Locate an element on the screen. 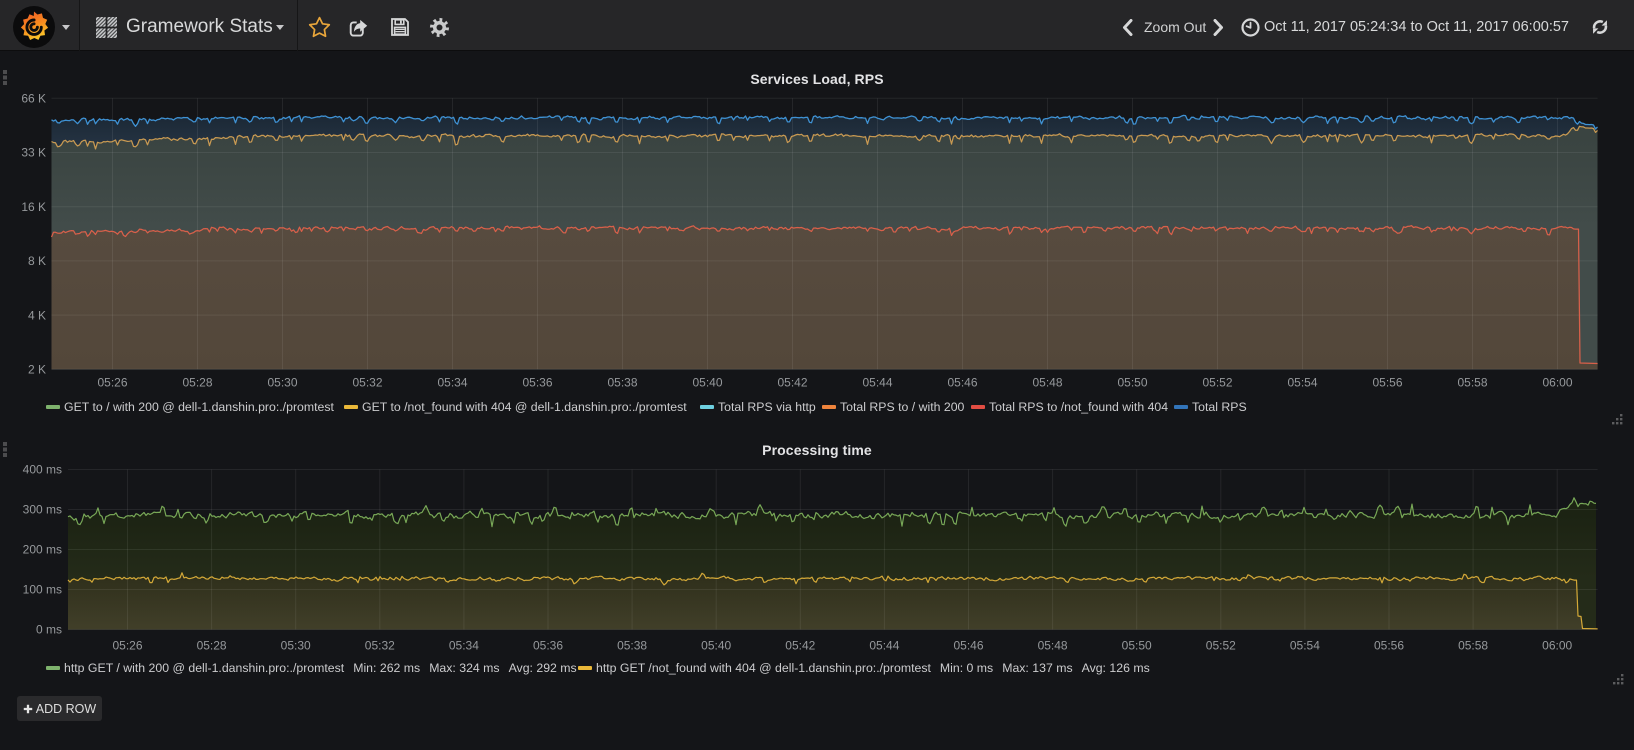 The width and height of the screenshot is (1634, 750). svg-text: 16 K is located at coordinates (33, 207).